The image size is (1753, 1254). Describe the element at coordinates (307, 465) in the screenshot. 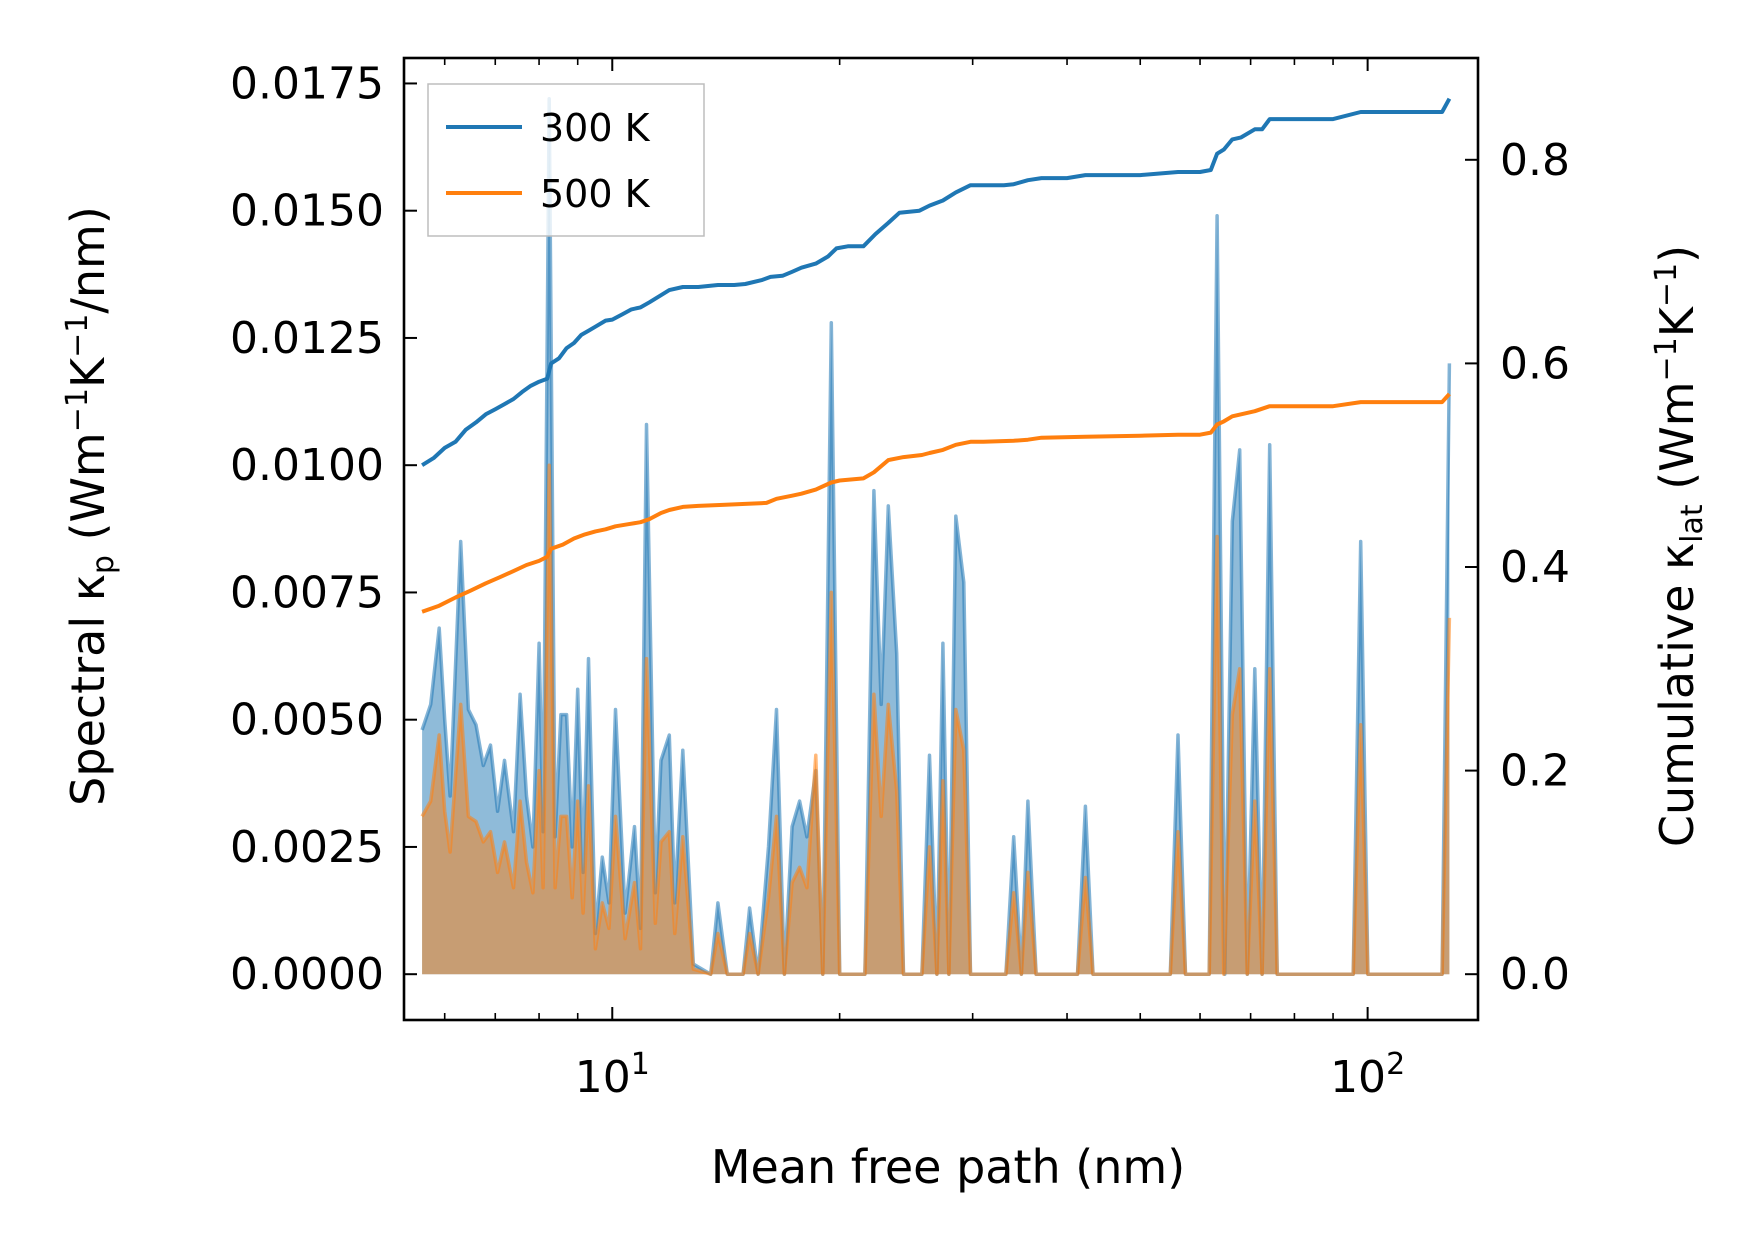

I see `left-y-tick-label: 0.0100` at that location.